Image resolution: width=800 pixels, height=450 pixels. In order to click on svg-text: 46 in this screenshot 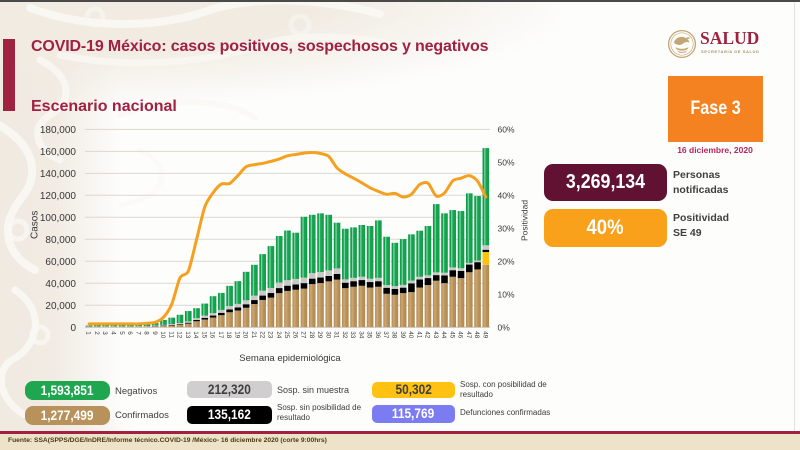, I will do `click(460, 335)`.